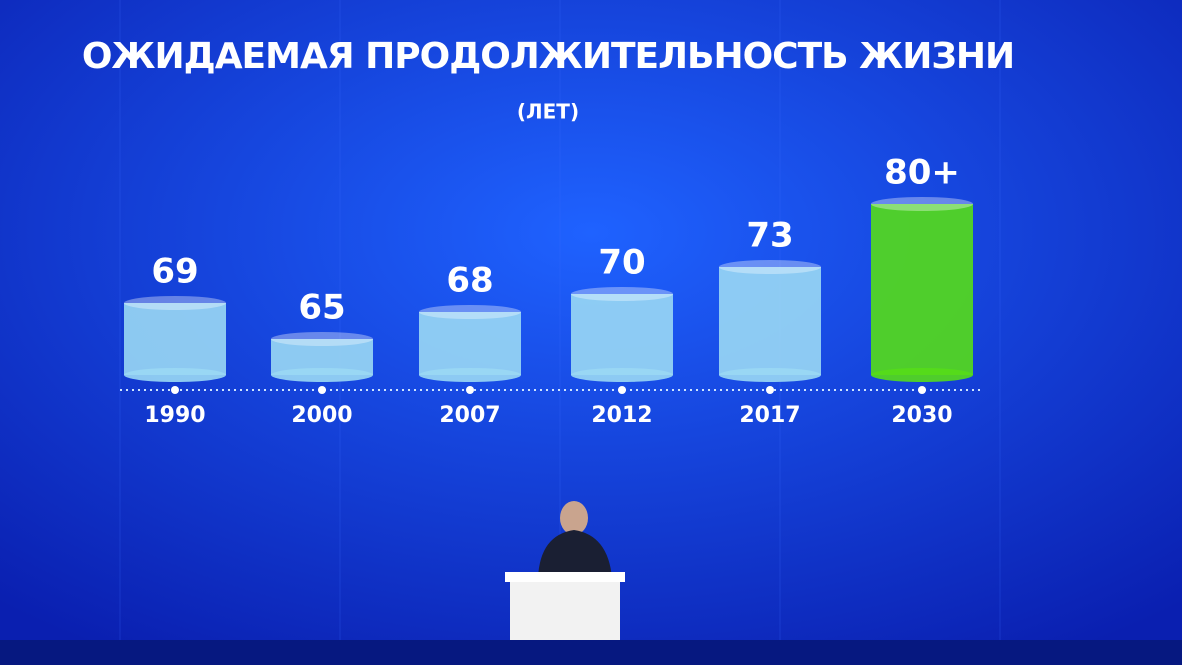  I want to click on stage, so click(591, 652).